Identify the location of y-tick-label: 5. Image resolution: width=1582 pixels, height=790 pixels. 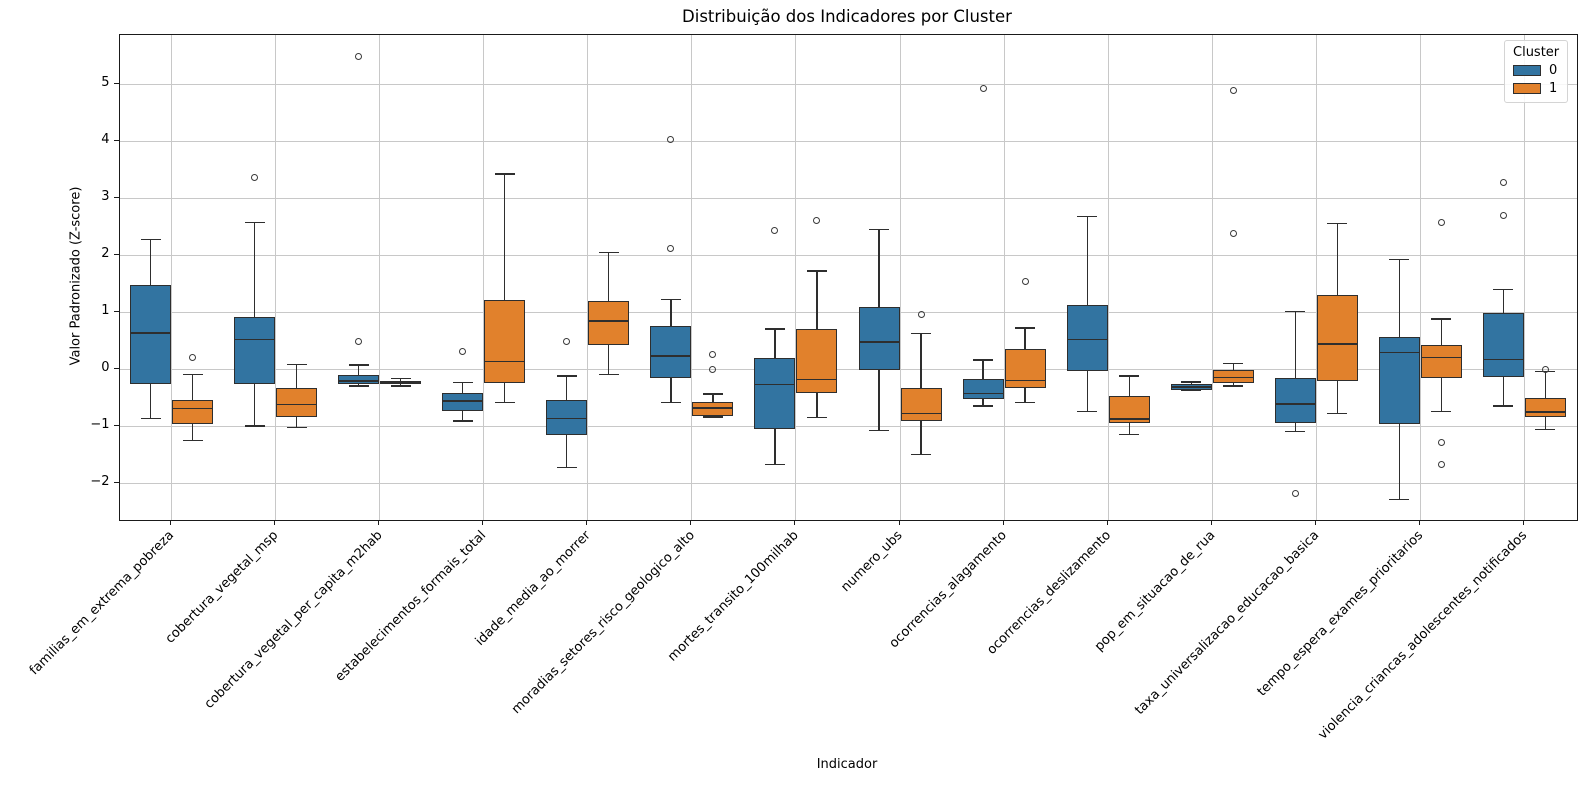
(105, 83).